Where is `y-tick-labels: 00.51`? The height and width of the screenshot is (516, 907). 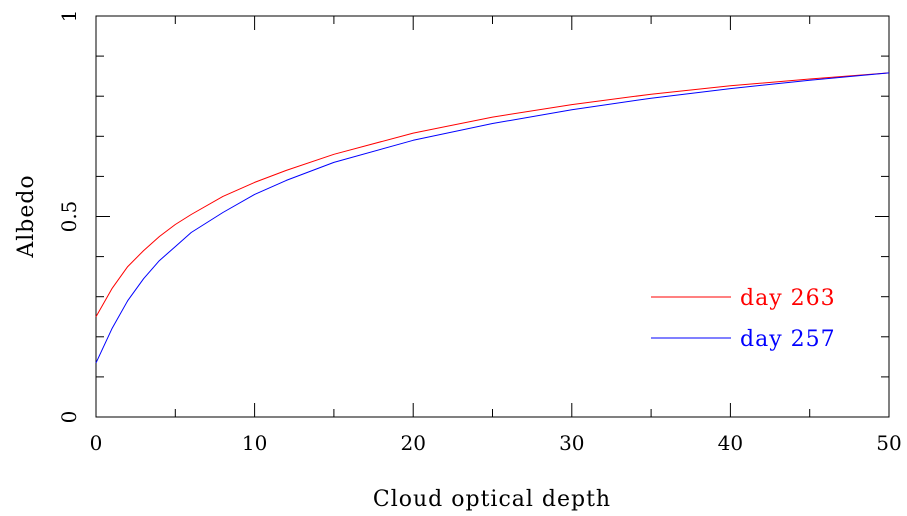
y-tick-labels: 00.51 is located at coordinates (69, 217).